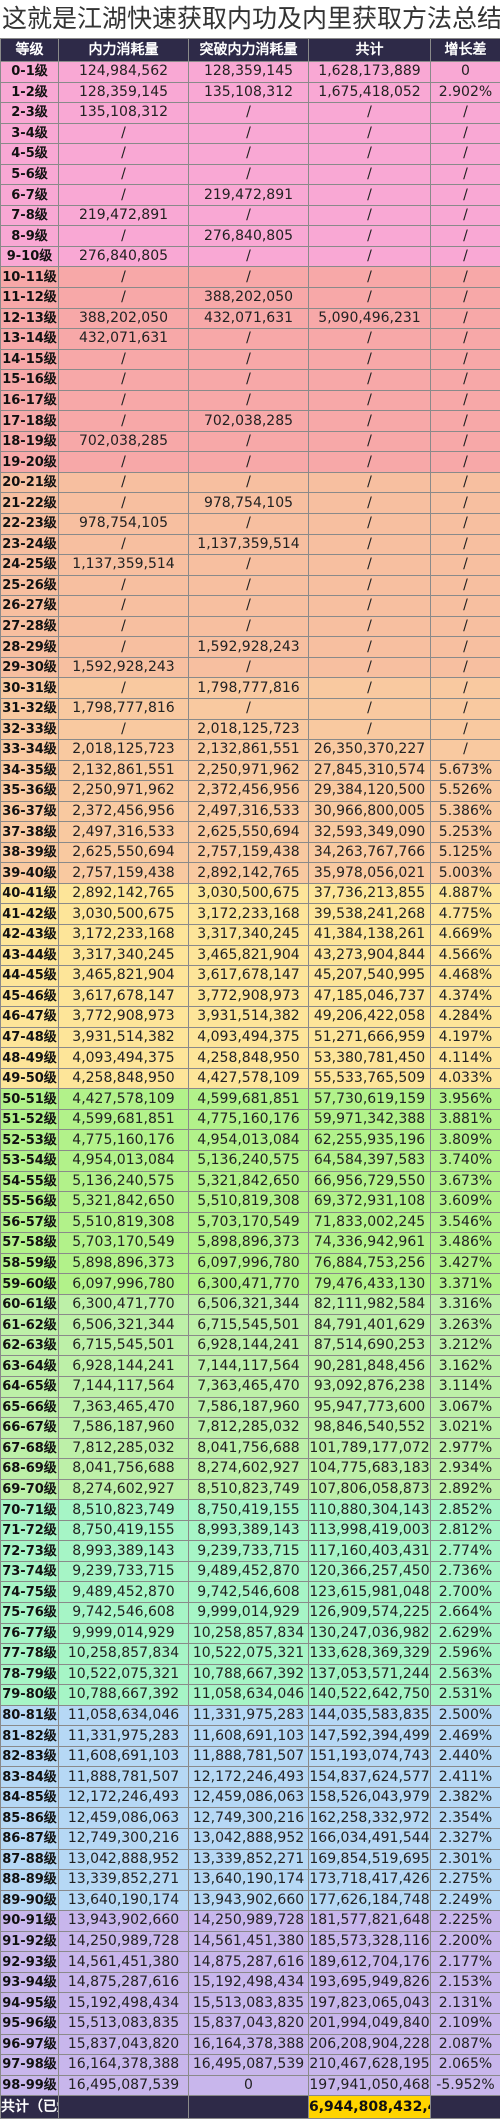 This screenshot has width=500, height=2119. I want to click on cell-growth-diff: 2.131%, so click(465, 2003).